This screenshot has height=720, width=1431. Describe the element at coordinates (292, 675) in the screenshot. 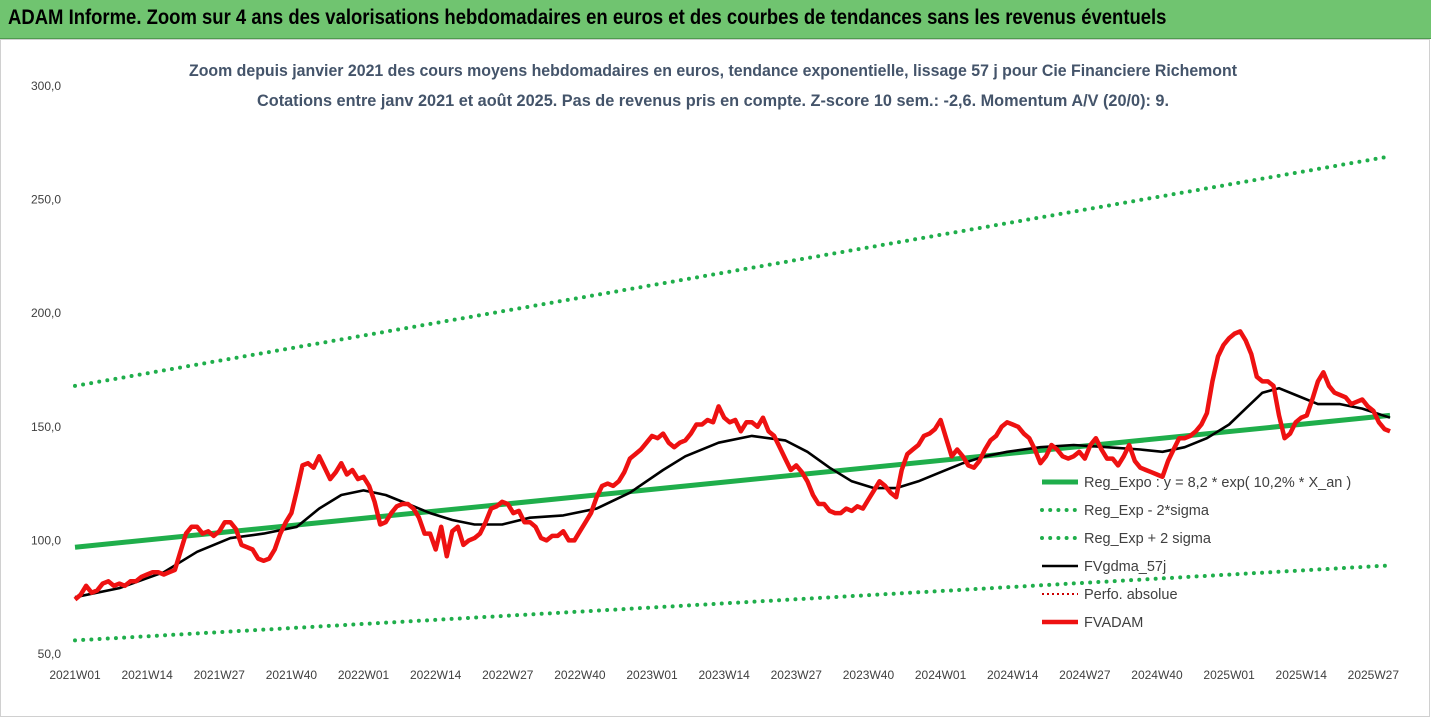

I see `x-tick-label: 2021W40` at that location.